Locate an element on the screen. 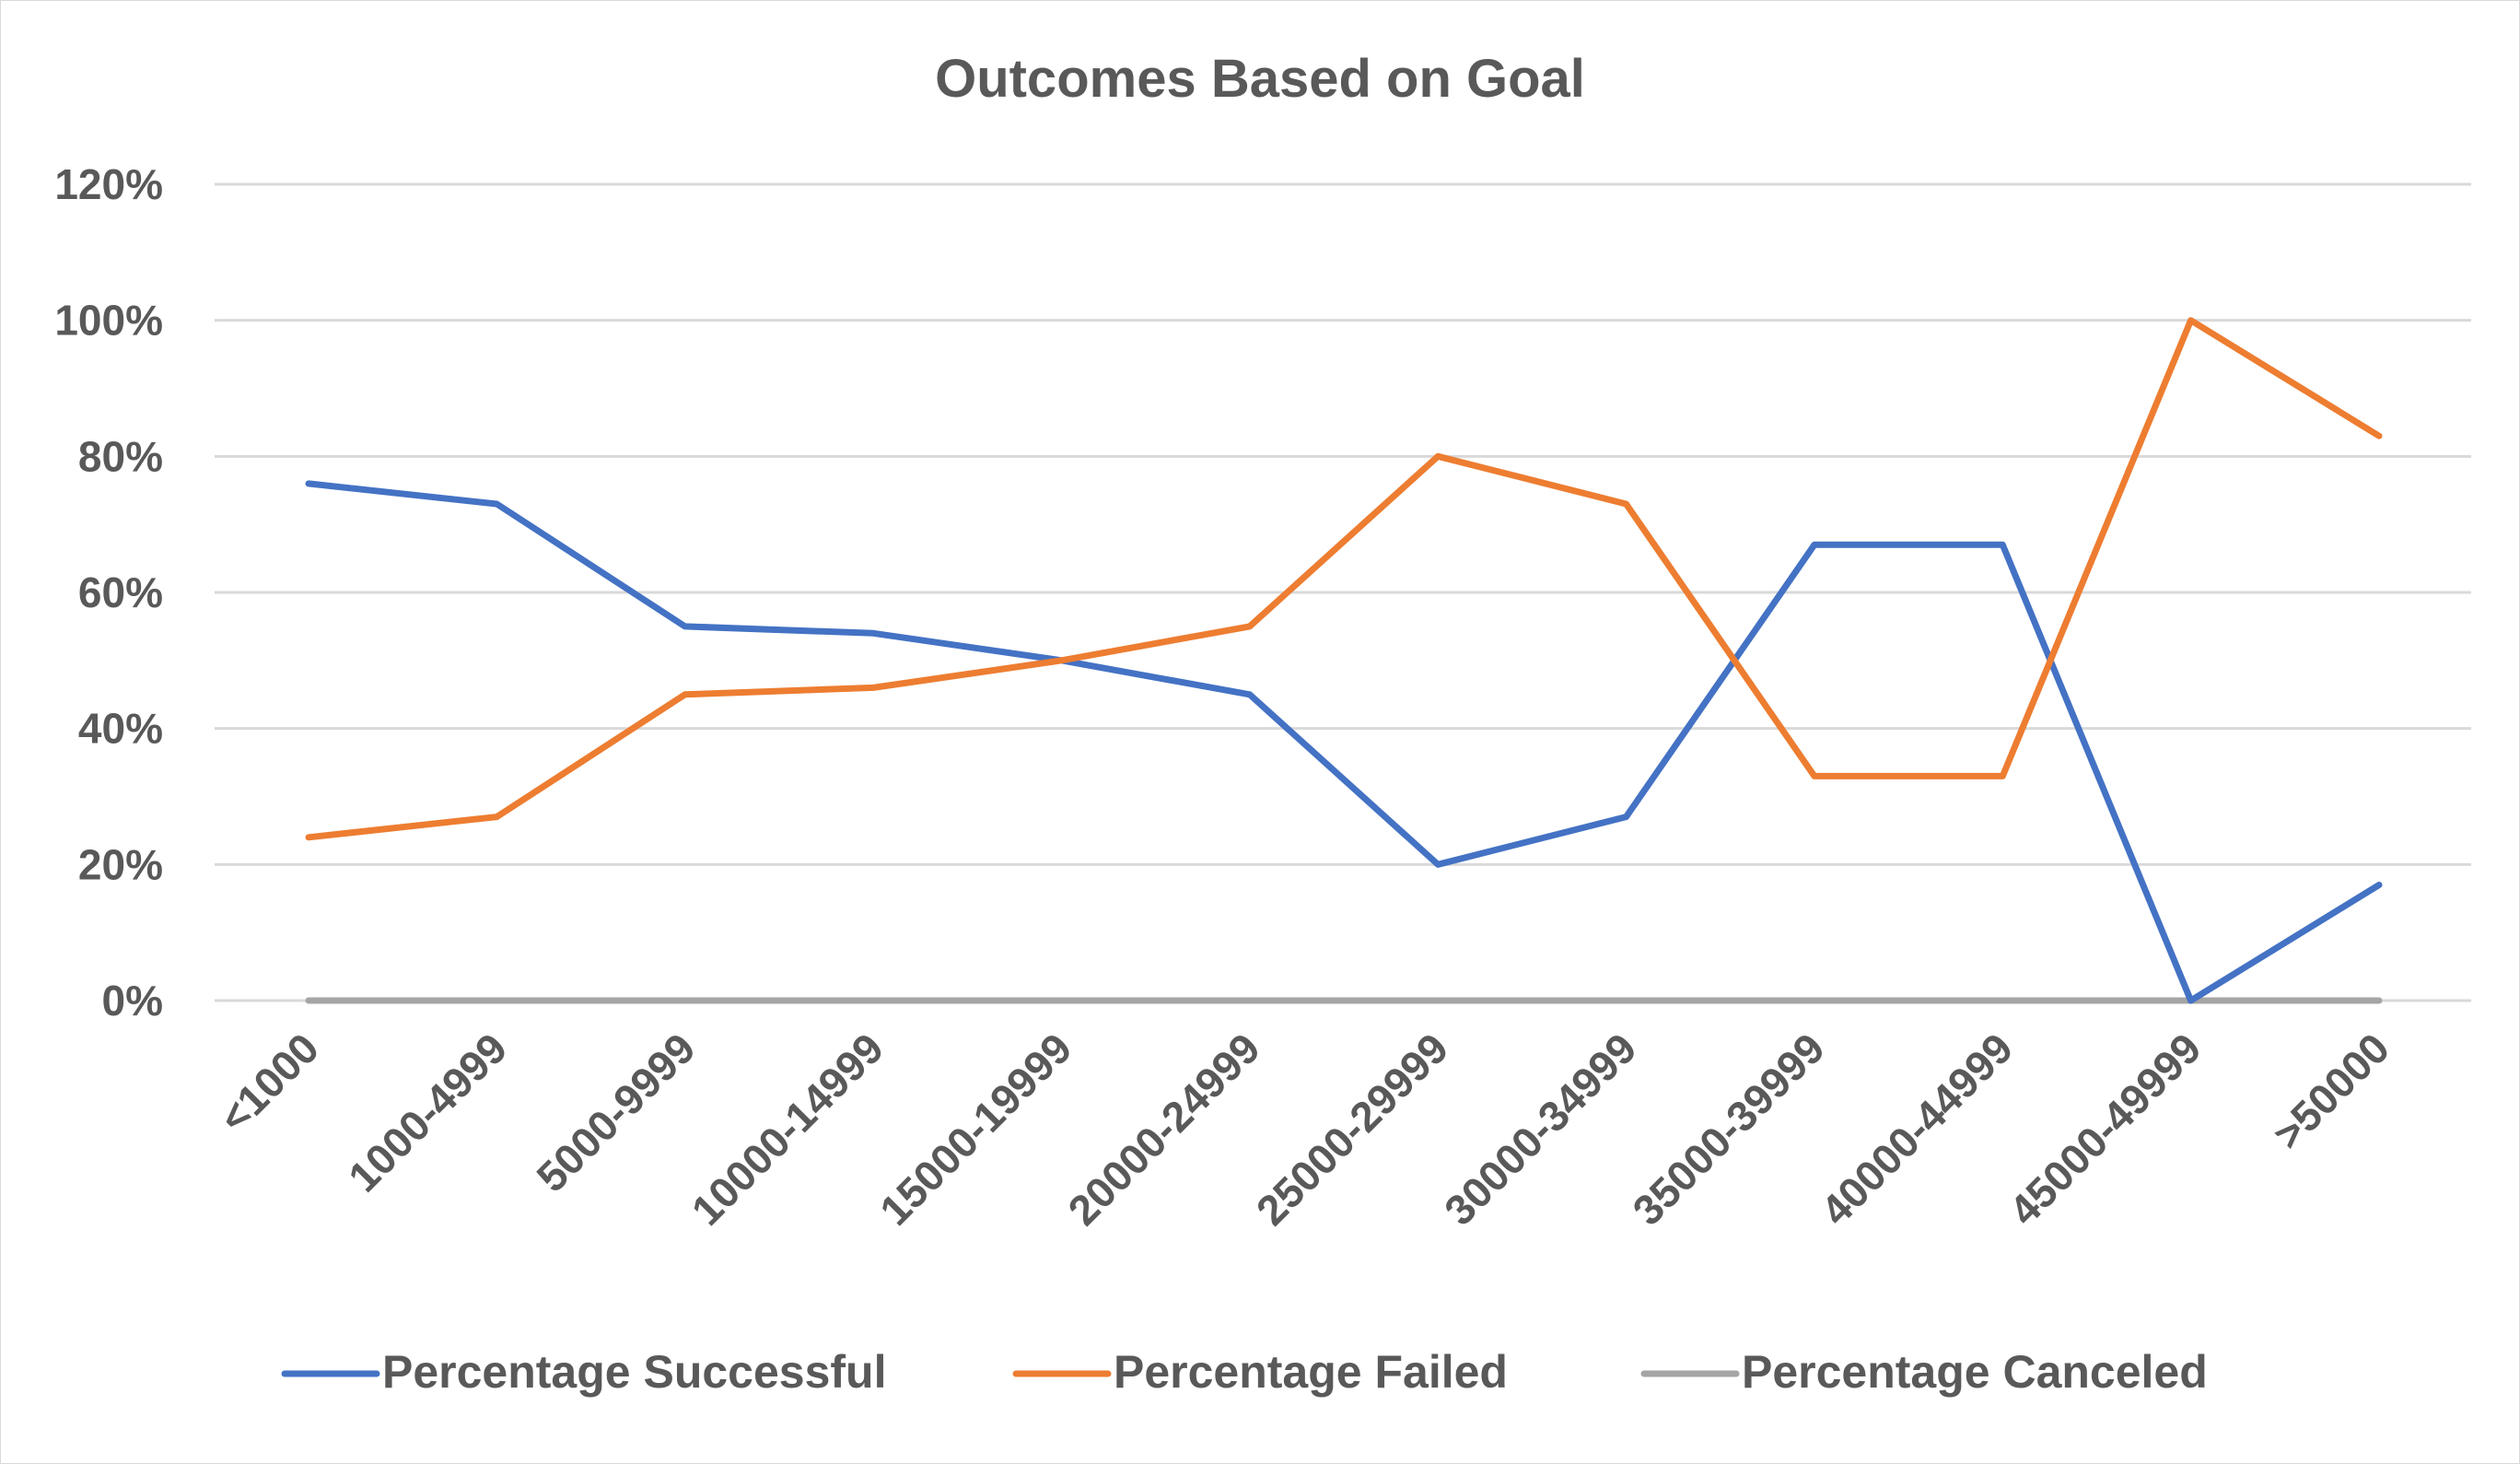 This screenshot has height=1464, width=2520. y-tick-label: 20% is located at coordinates (120, 864).